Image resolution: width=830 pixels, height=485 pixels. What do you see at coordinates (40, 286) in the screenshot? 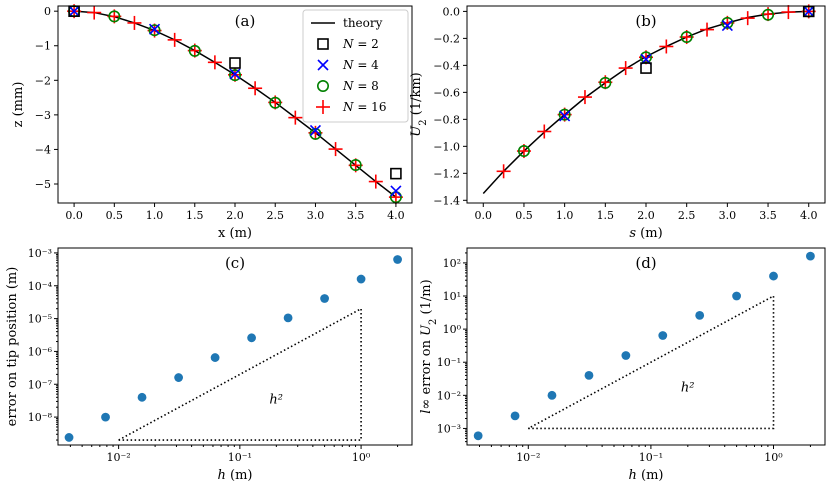
I see `y-tick-label: 10⁻⁴` at bounding box center [40, 286].